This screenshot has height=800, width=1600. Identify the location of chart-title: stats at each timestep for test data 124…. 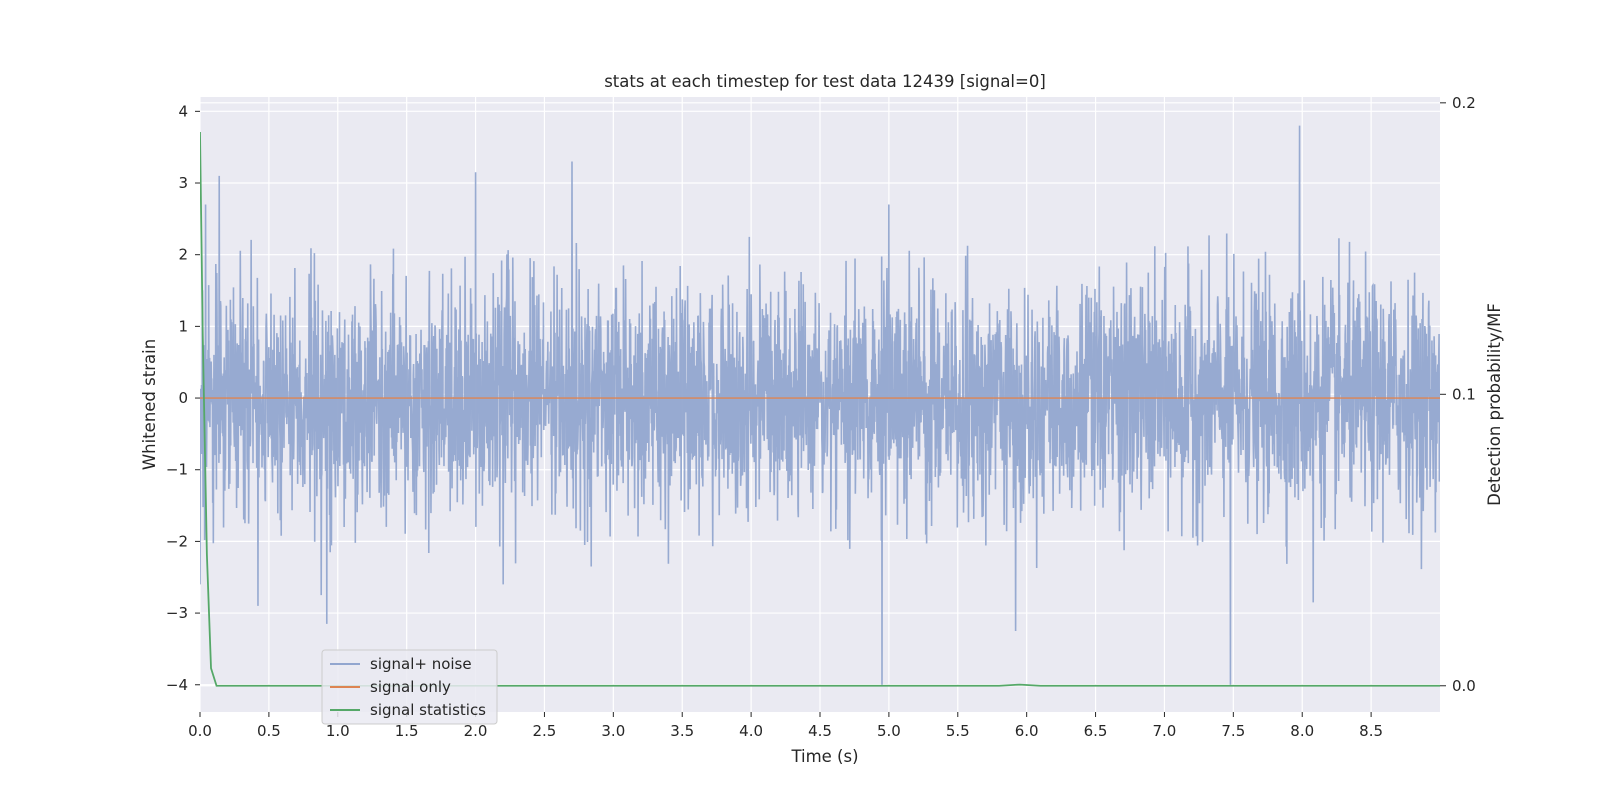
(825, 81).